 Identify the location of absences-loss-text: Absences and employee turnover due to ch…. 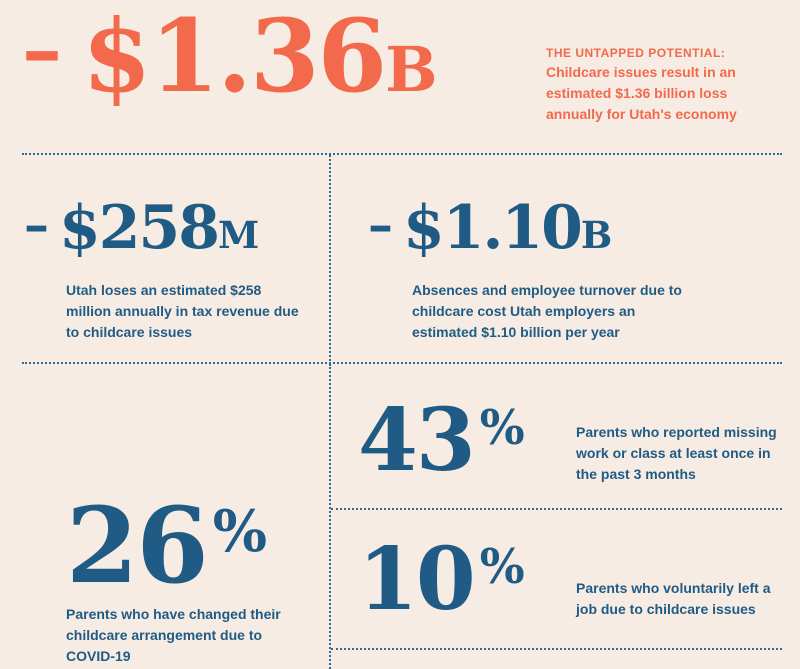
(547, 311).